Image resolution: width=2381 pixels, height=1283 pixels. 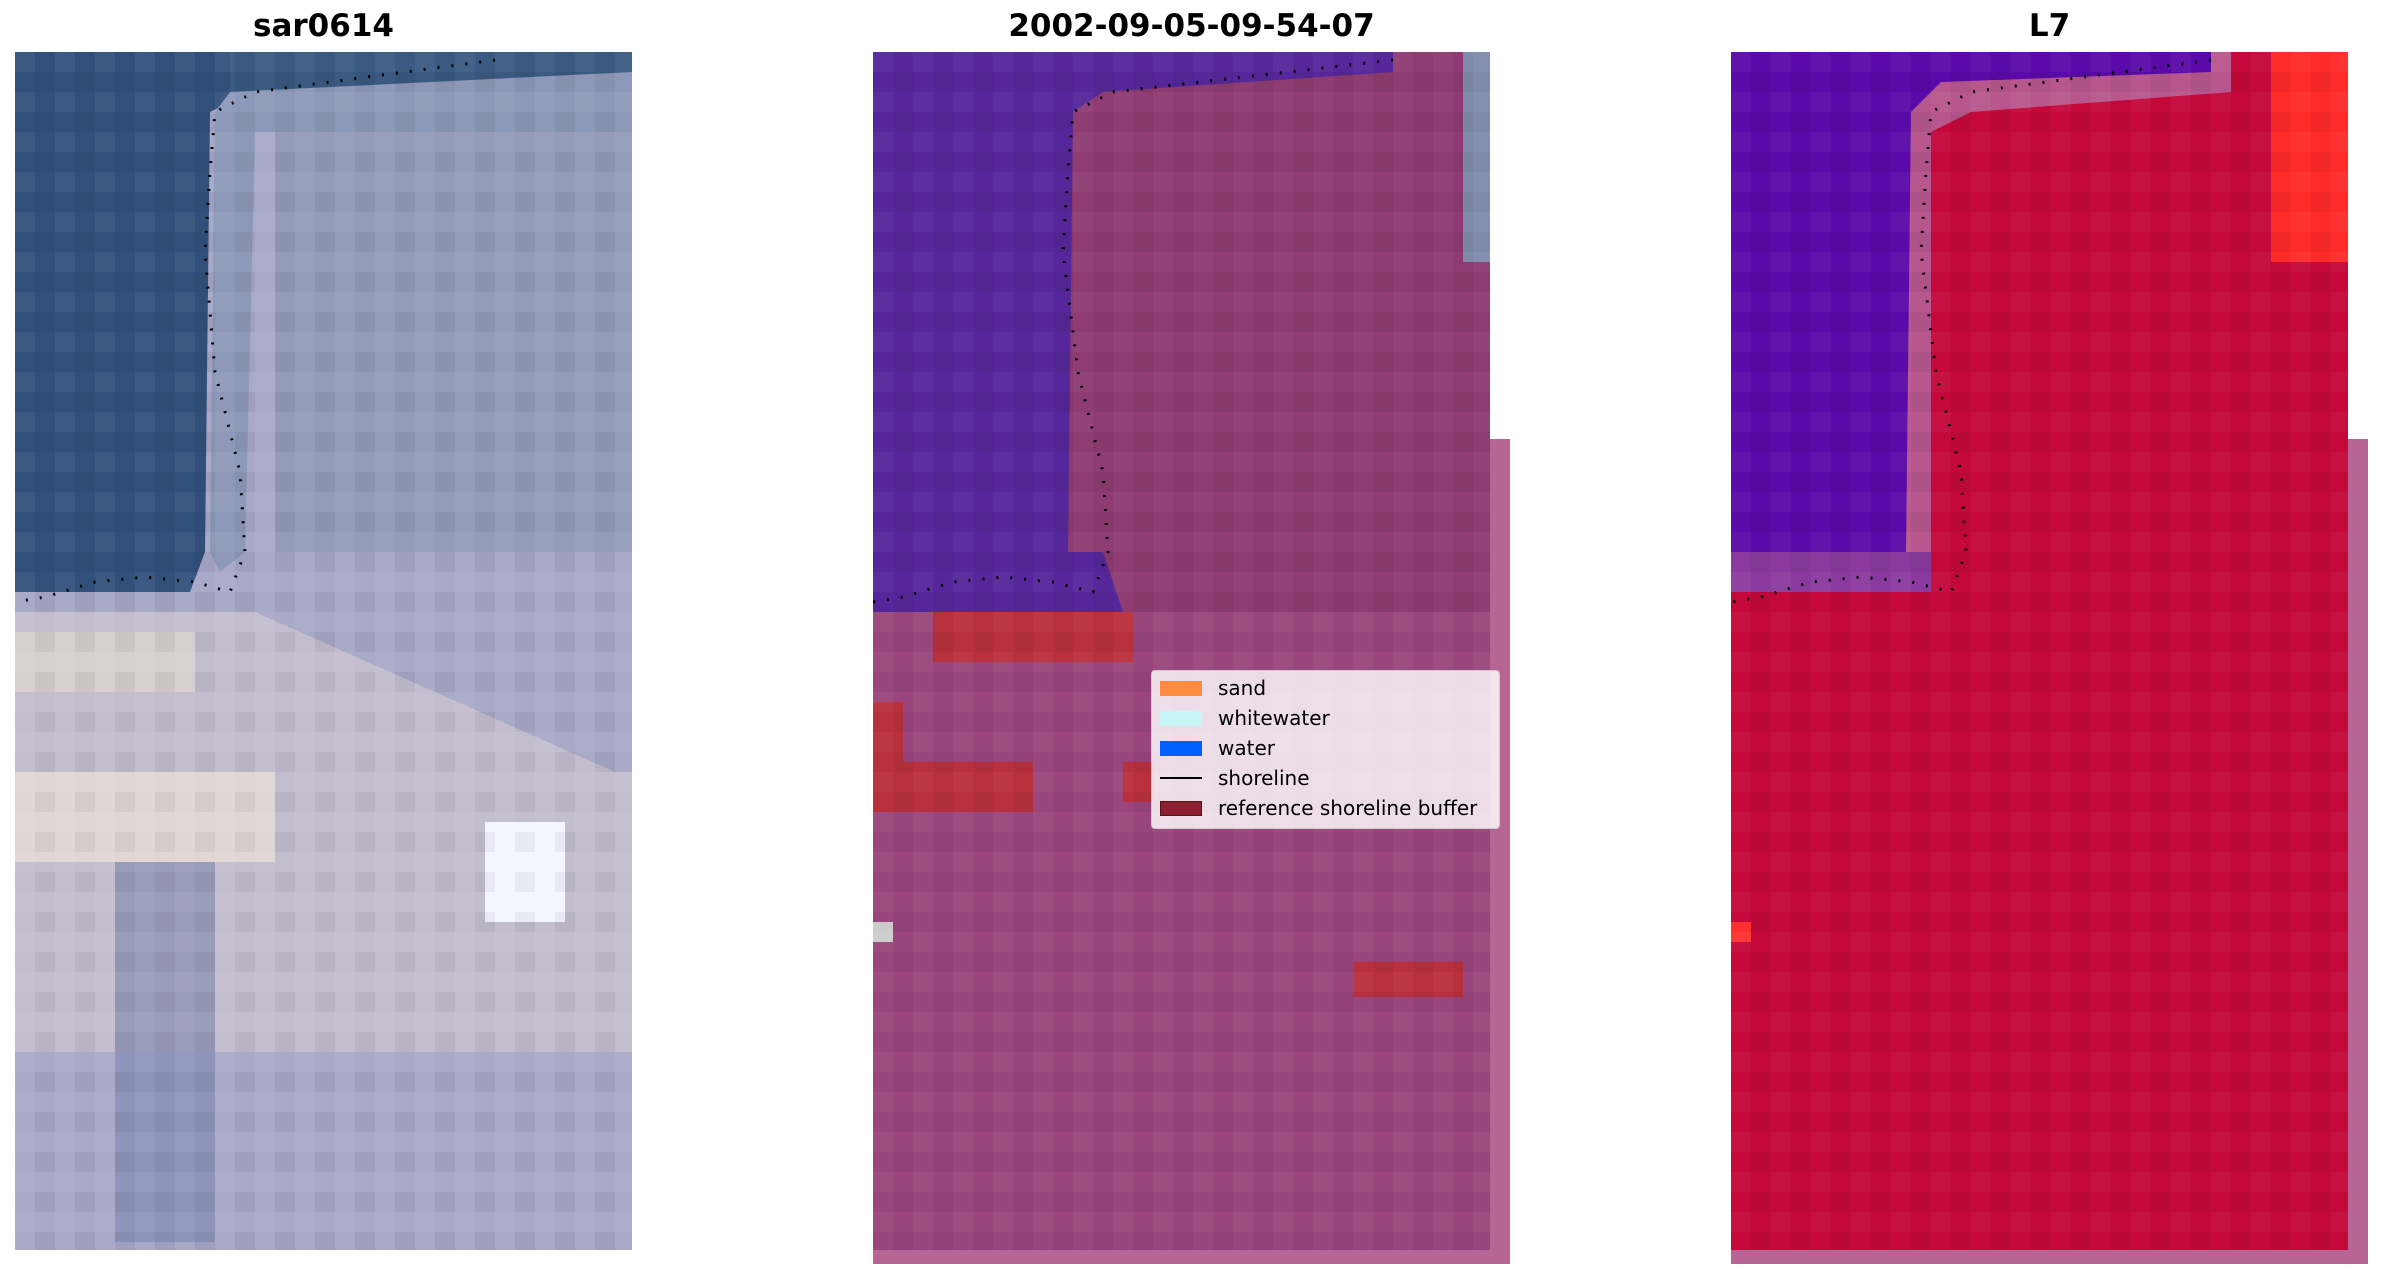 I want to click on legend-label-water: water, so click(x=1246, y=748).